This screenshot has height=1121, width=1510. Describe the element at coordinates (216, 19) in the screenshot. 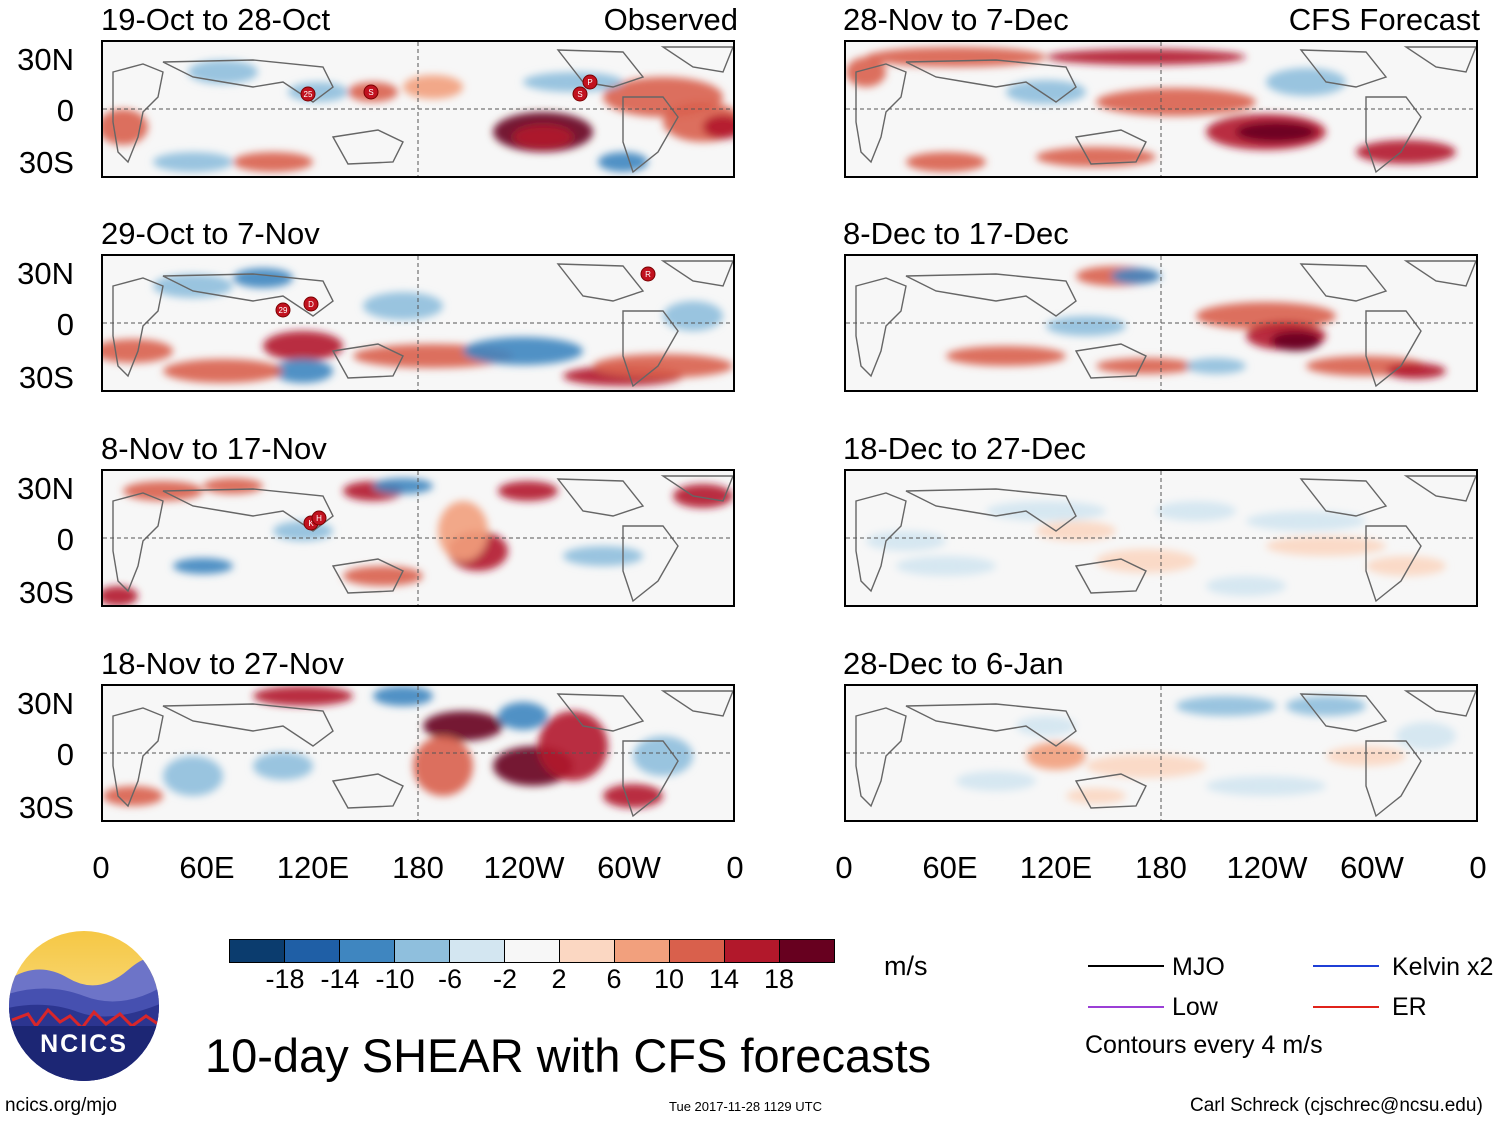

I see `panel-title-1: 19-Oct to 28-Oct` at that location.